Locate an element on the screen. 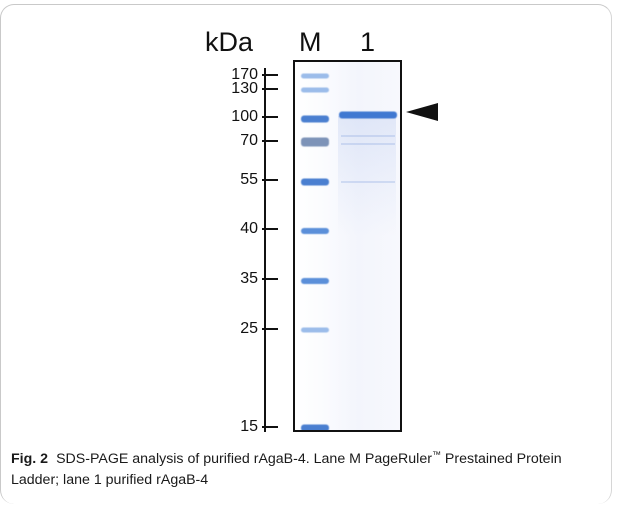  marker-label-15: 15 is located at coordinates (249, 426).